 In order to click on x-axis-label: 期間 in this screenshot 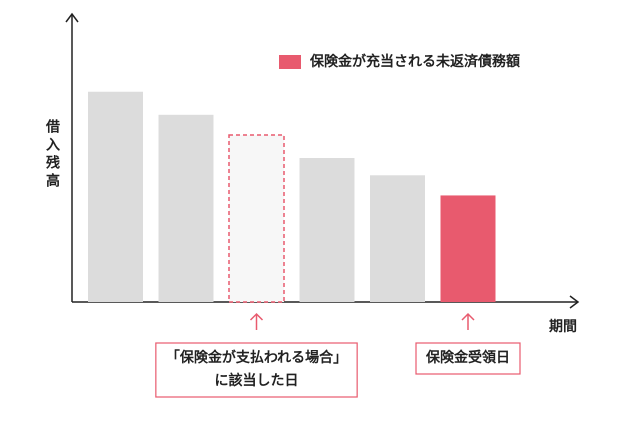, I will do `click(563, 327)`.